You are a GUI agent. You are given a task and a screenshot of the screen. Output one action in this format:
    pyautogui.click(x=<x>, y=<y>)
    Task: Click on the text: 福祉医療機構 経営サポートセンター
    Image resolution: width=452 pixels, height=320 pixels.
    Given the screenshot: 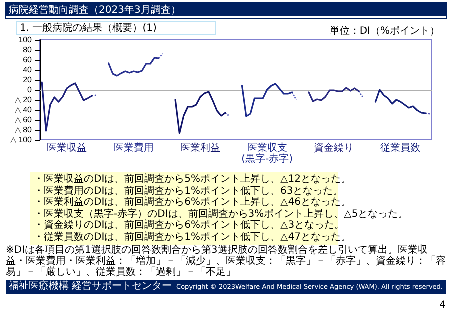 What is the action you would take?
    pyautogui.click(x=90, y=287)
    